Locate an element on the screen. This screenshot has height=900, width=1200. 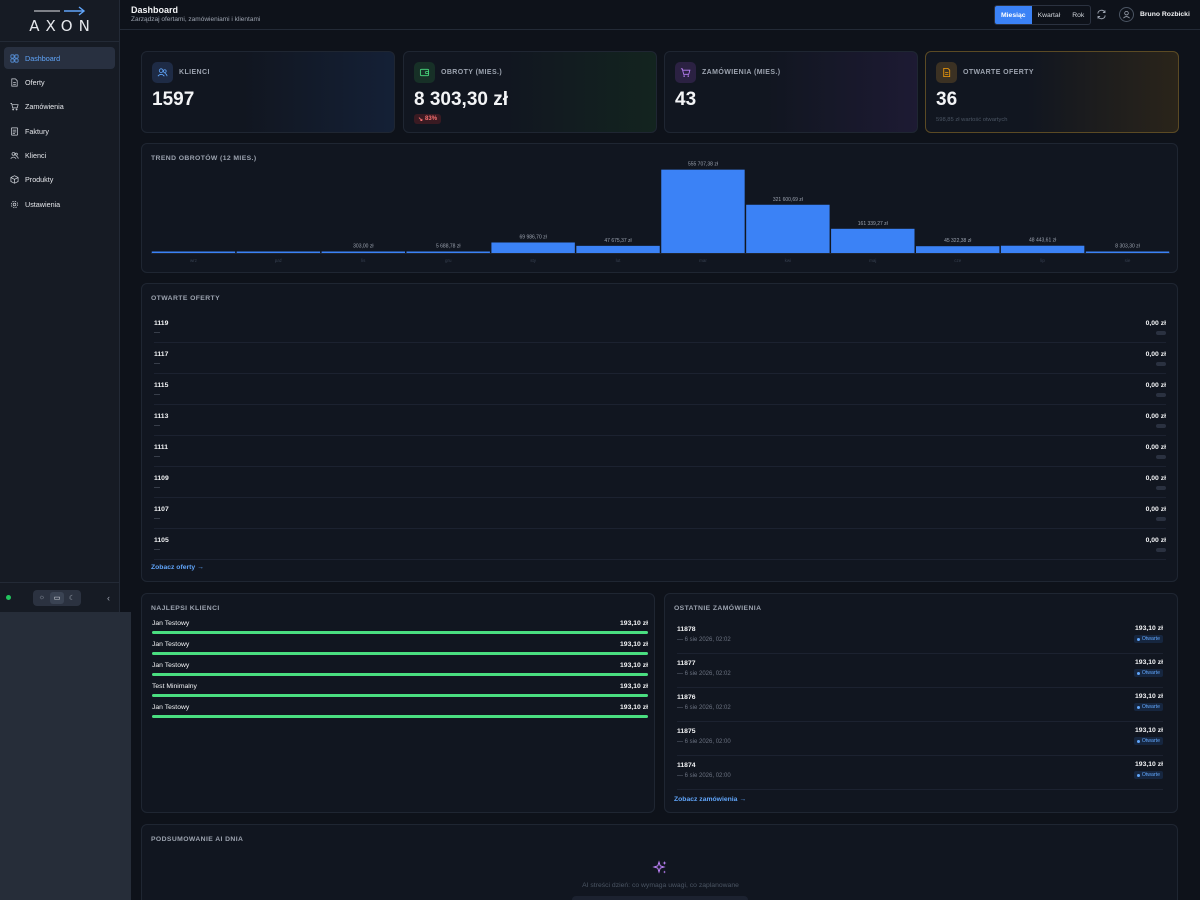
bar-data-label: 303,00 zł is located at coordinates (363, 247).